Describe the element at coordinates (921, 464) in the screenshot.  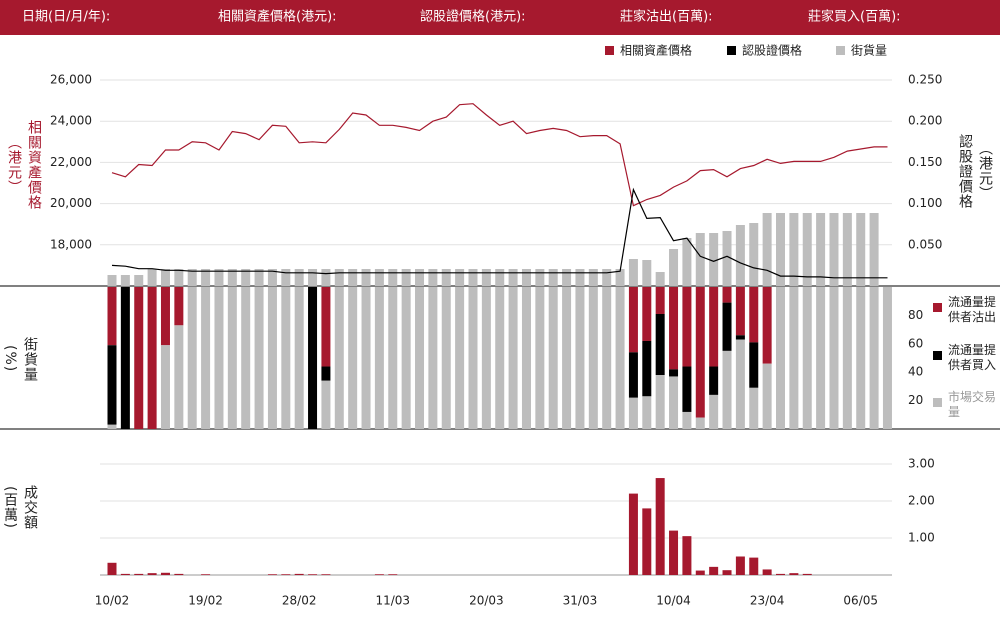
I see `y-tick-label: 3.00` at that location.